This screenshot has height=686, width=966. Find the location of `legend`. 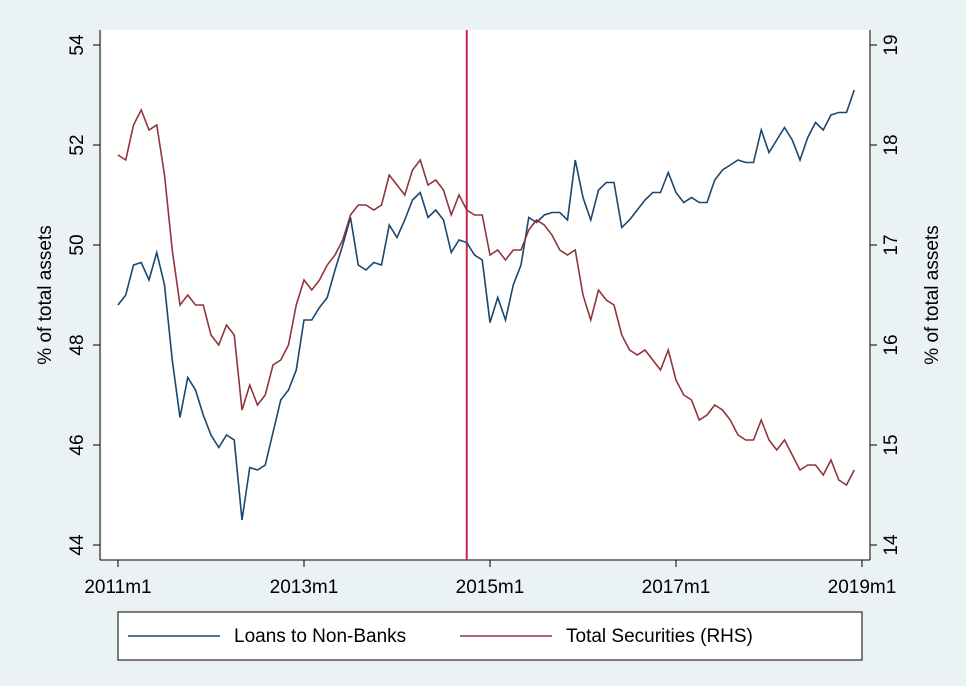

legend is located at coordinates (490, 636).